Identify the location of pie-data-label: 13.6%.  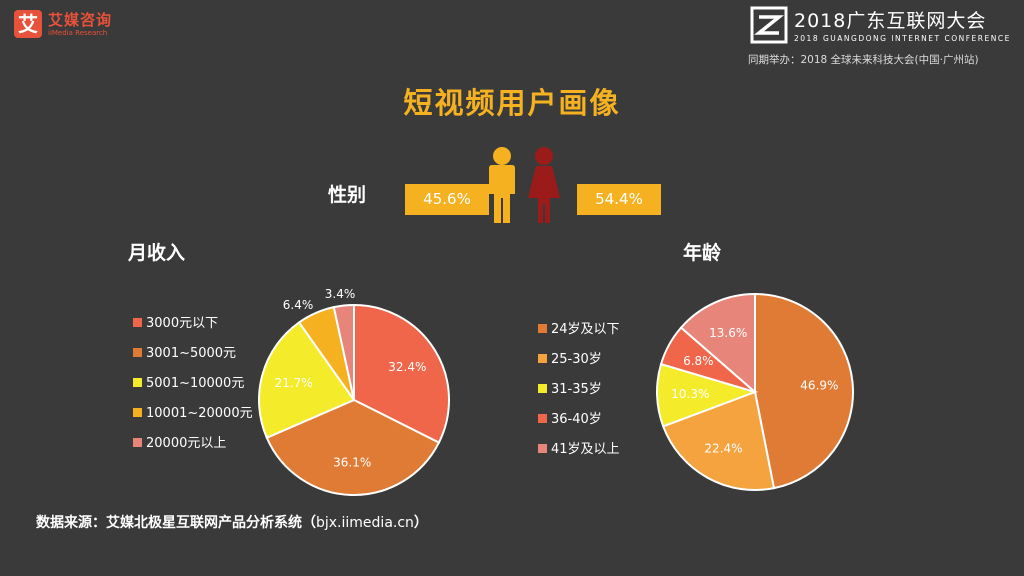
(728, 333).